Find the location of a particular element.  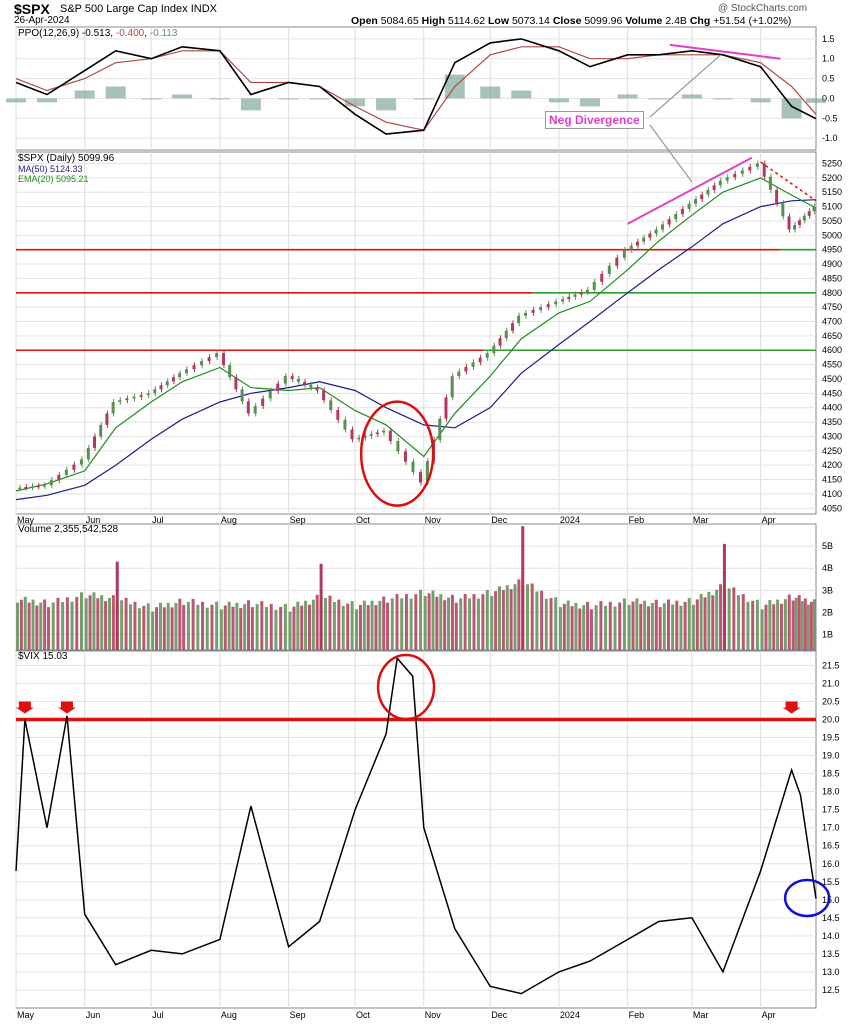

price-downtrend-line is located at coordinates (788, 181).